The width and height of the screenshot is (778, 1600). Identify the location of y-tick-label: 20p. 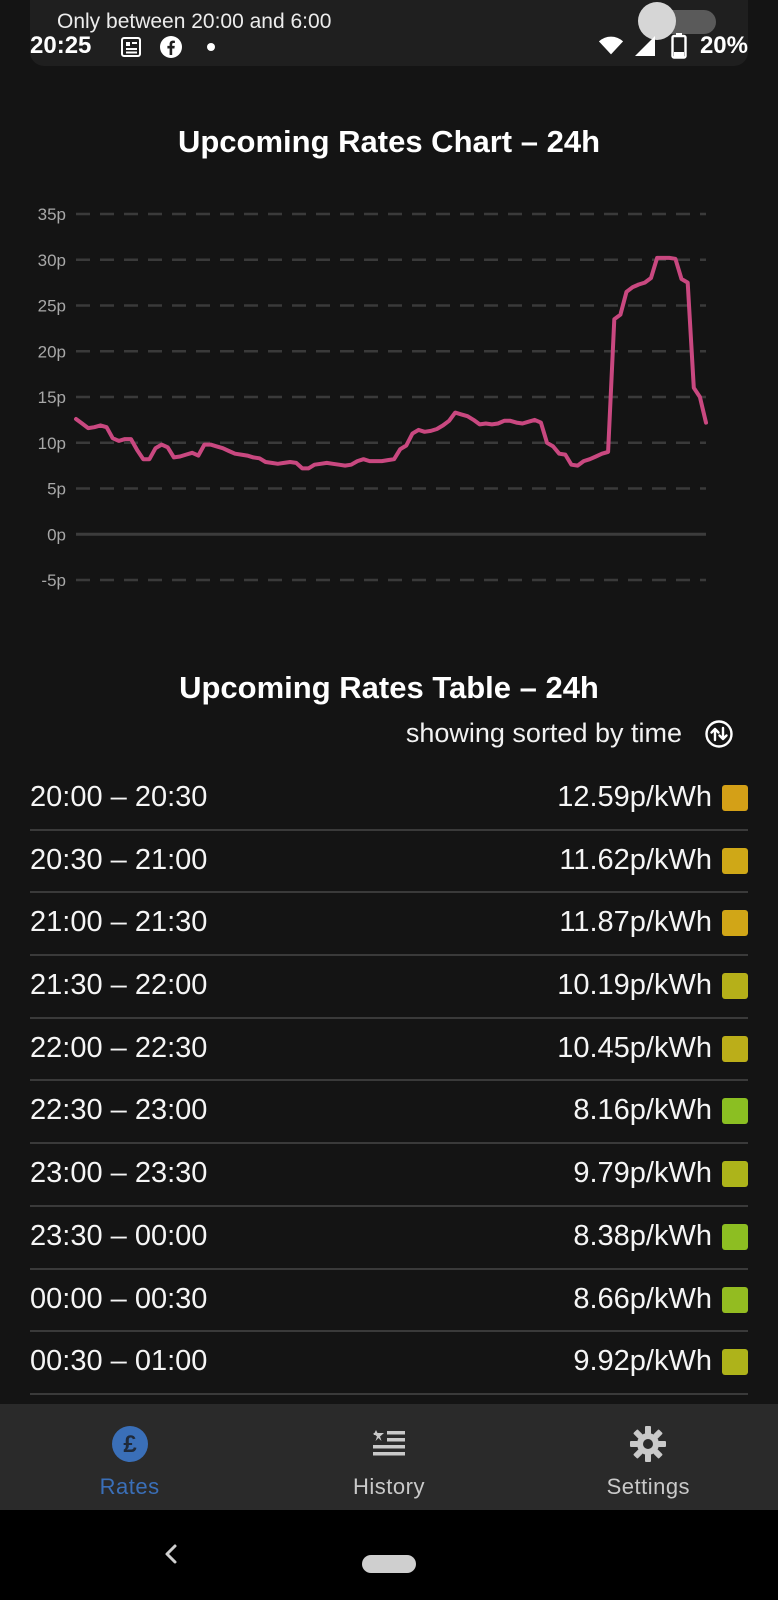
(52, 351).